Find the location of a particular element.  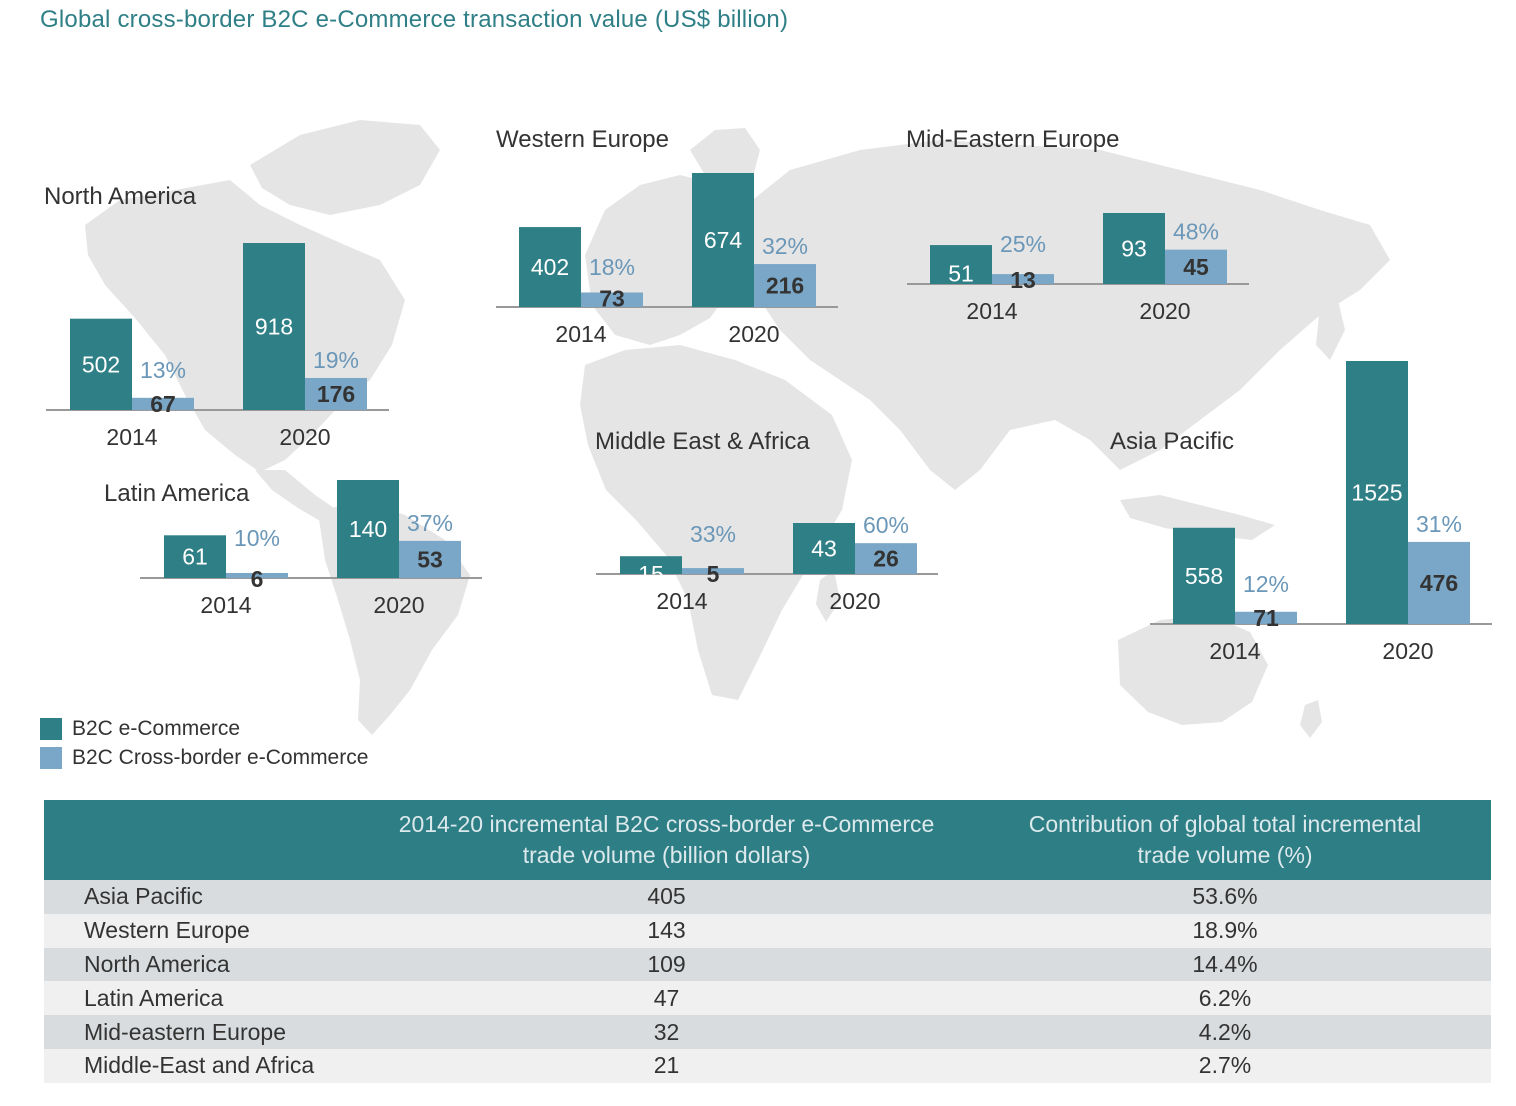

header-contribution-line1: Contribution of global total incremental is located at coordinates (1225, 824).